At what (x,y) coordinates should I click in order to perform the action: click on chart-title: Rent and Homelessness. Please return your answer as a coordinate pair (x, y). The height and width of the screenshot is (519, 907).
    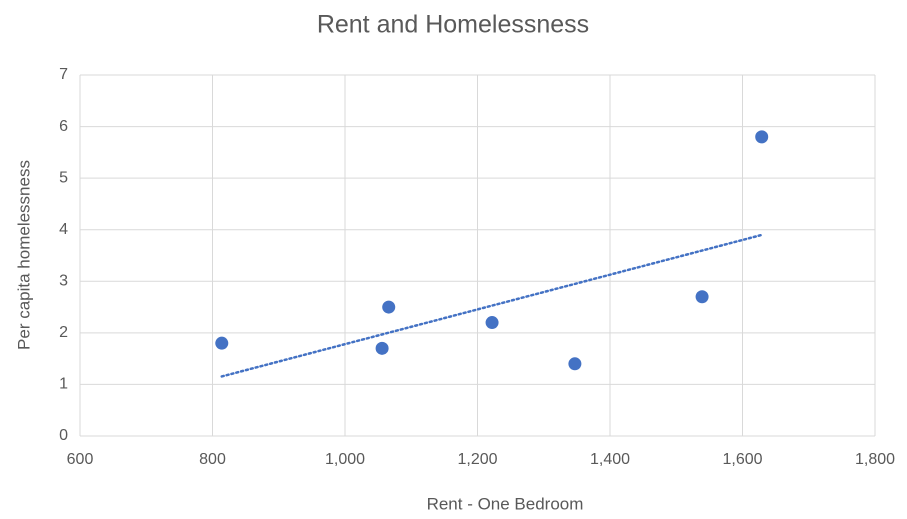
    Looking at the image, I should click on (453, 25).